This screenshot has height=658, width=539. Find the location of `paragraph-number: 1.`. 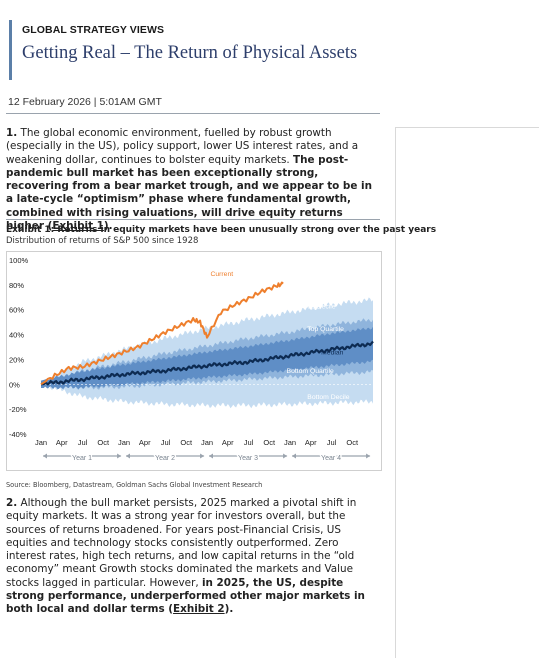

paragraph-number: 1. is located at coordinates (12, 133).